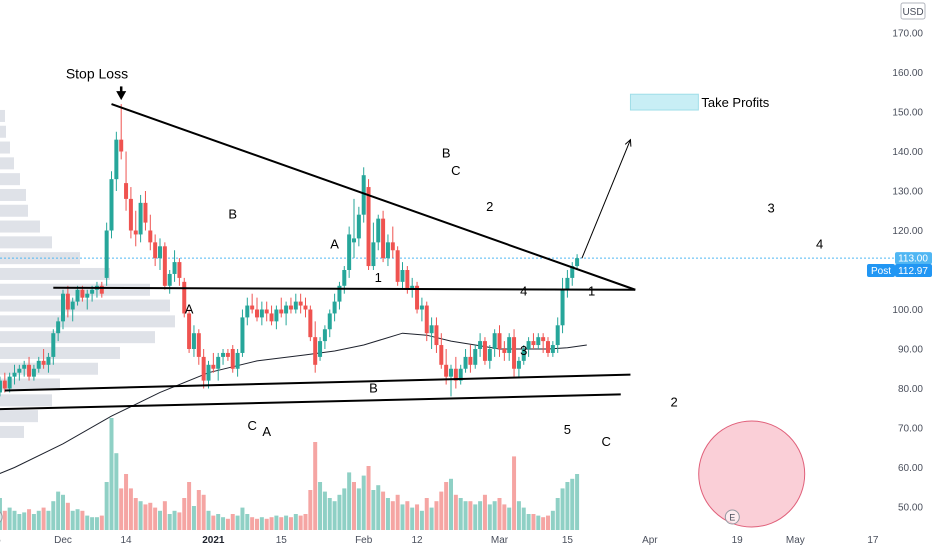 This screenshot has height=550, width=932. What do you see at coordinates (732, 518) in the screenshot?
I see `earnings-label: E` at bounding box center [732, 518].